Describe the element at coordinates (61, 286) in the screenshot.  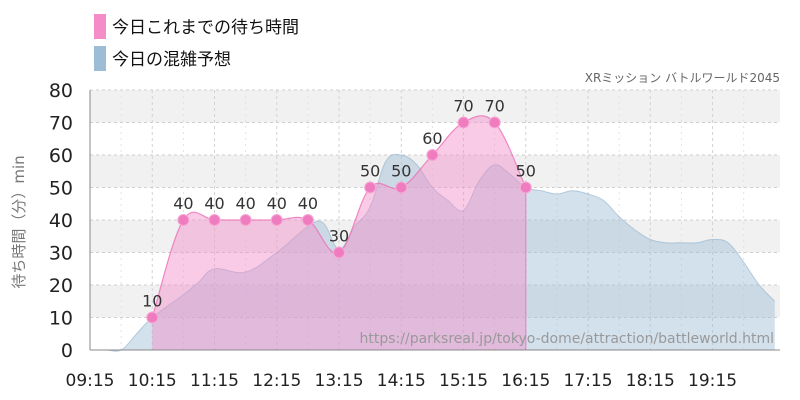
I see `y-tick-label: 20` at that location.